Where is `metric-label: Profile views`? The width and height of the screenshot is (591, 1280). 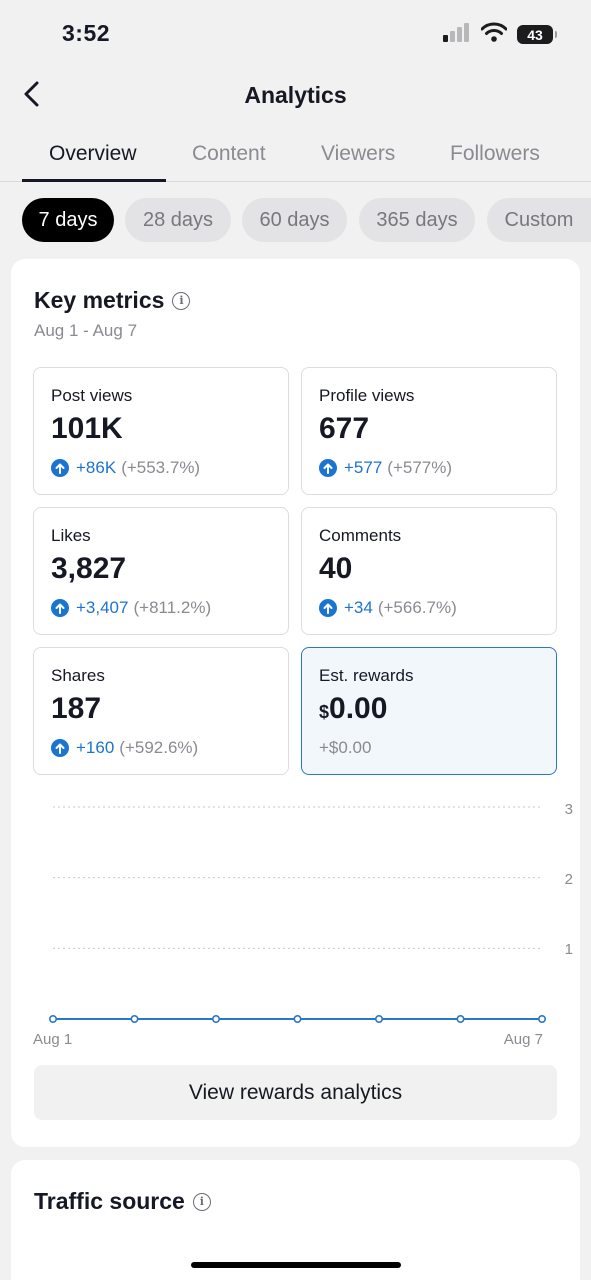 metric-label: Profile views is located at coordinates (367, 395).